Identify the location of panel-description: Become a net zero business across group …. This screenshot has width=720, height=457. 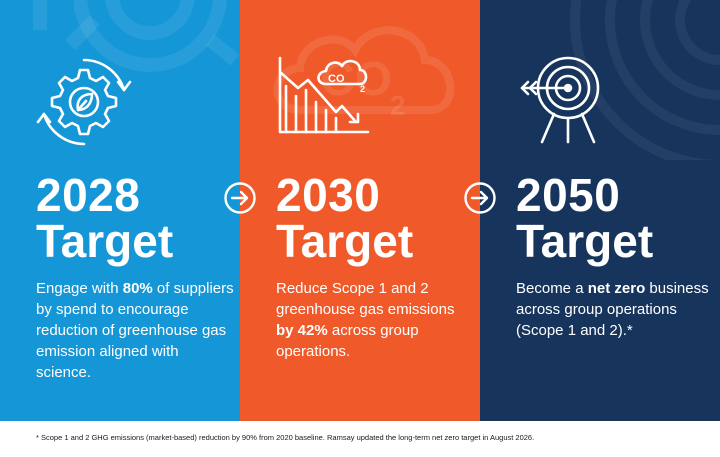
(616, 309).